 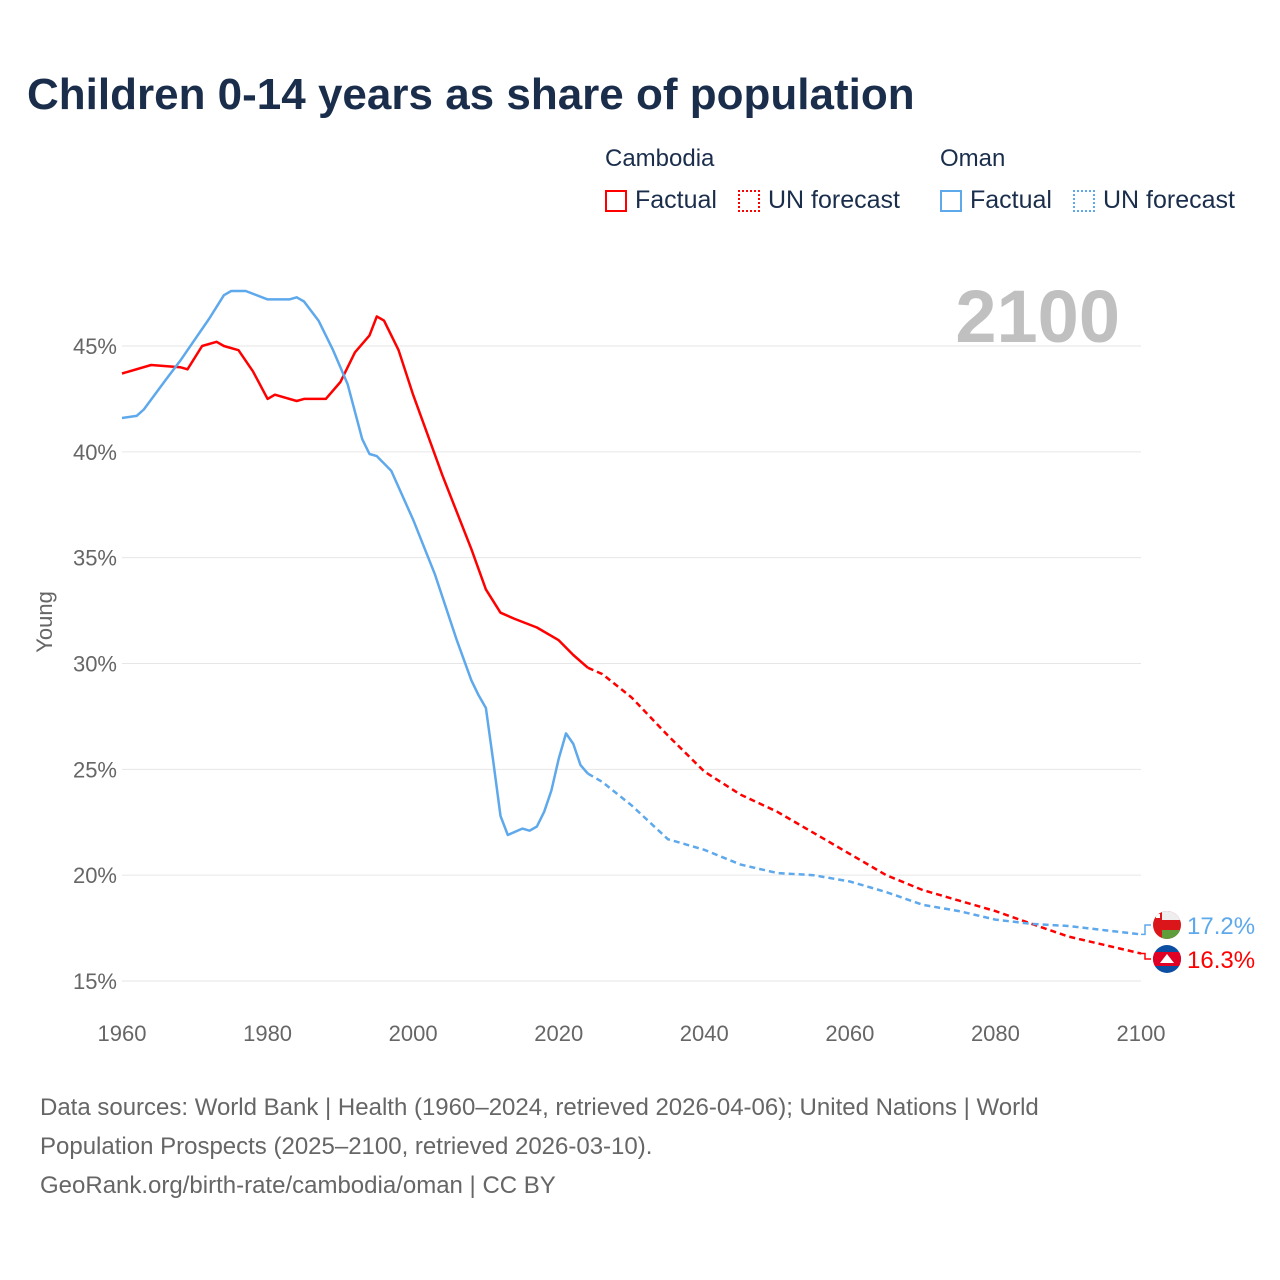 I want to click on year-watermark: 2100, so click(x=1037, y=316).